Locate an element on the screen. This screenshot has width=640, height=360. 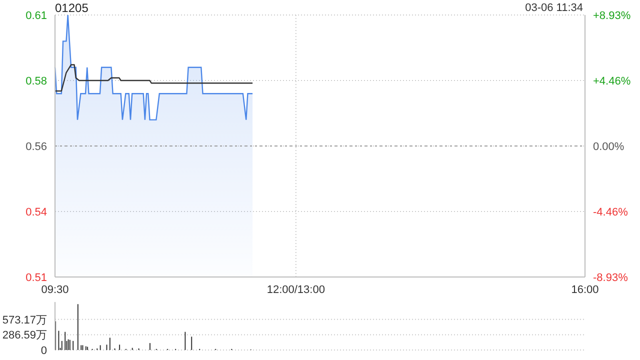
x-tick-label: 16:00 is located at coordinates (585, 290).